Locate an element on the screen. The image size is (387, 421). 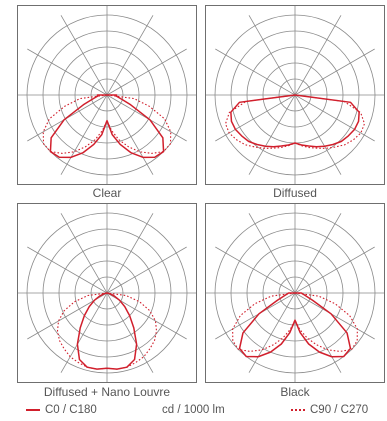
legend-c0-label: C0 / C180 is located at coordinates (71, 410).